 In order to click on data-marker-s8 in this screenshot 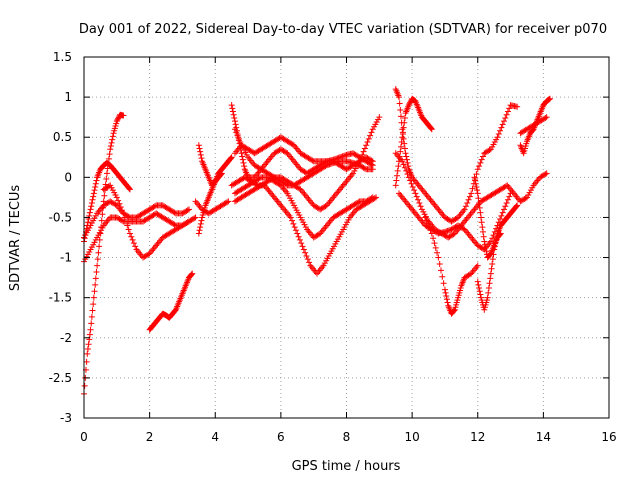, I will do `click(210, 165)`.